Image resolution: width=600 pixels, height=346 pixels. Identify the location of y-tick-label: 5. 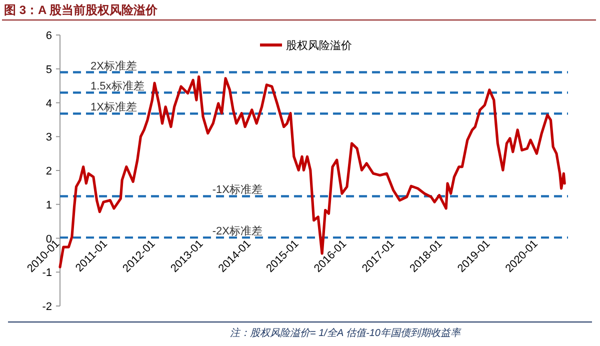
(49, 70).